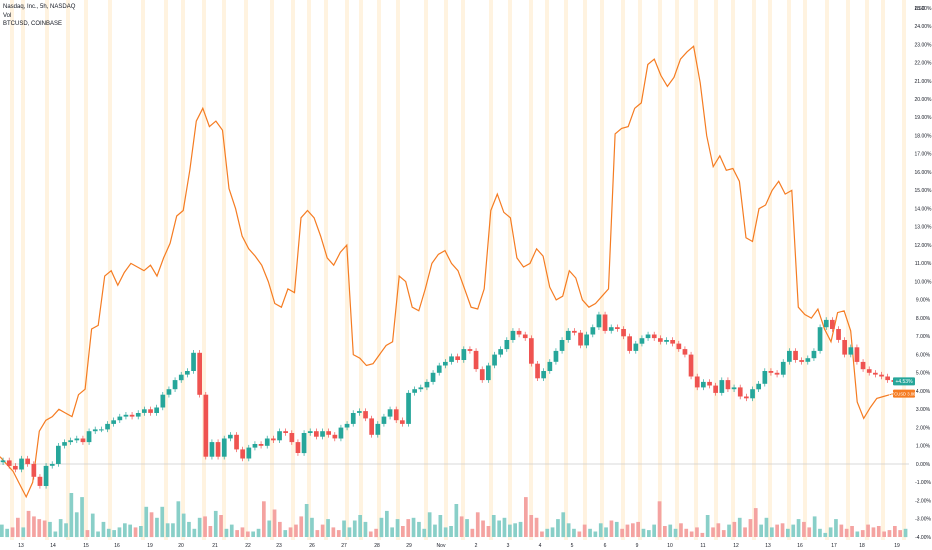  What do you see at coordinates (923, 100) in the screenshot?
I see `y-tick-label: 20.00%` at bounding box center [923, 100].